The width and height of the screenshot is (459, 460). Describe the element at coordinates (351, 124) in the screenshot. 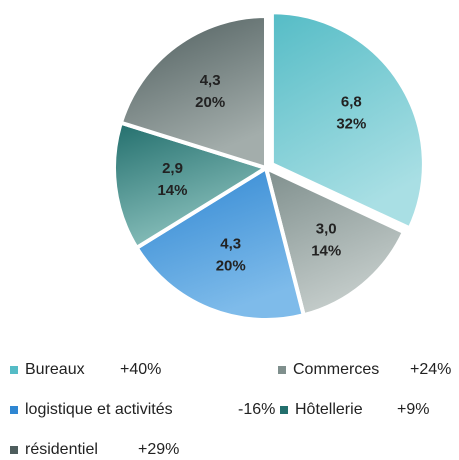

I see `slice-percent-label: 32%` at that location.